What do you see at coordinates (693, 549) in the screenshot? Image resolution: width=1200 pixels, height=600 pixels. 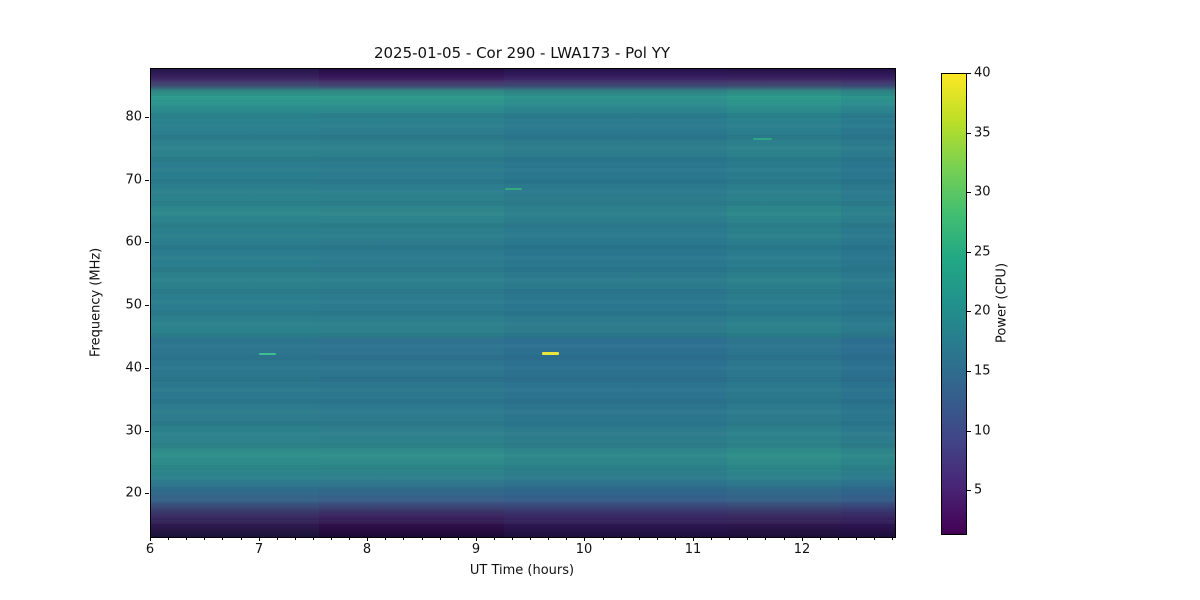 I see `x-tick-label: 11` at bounding box center [693, 549].